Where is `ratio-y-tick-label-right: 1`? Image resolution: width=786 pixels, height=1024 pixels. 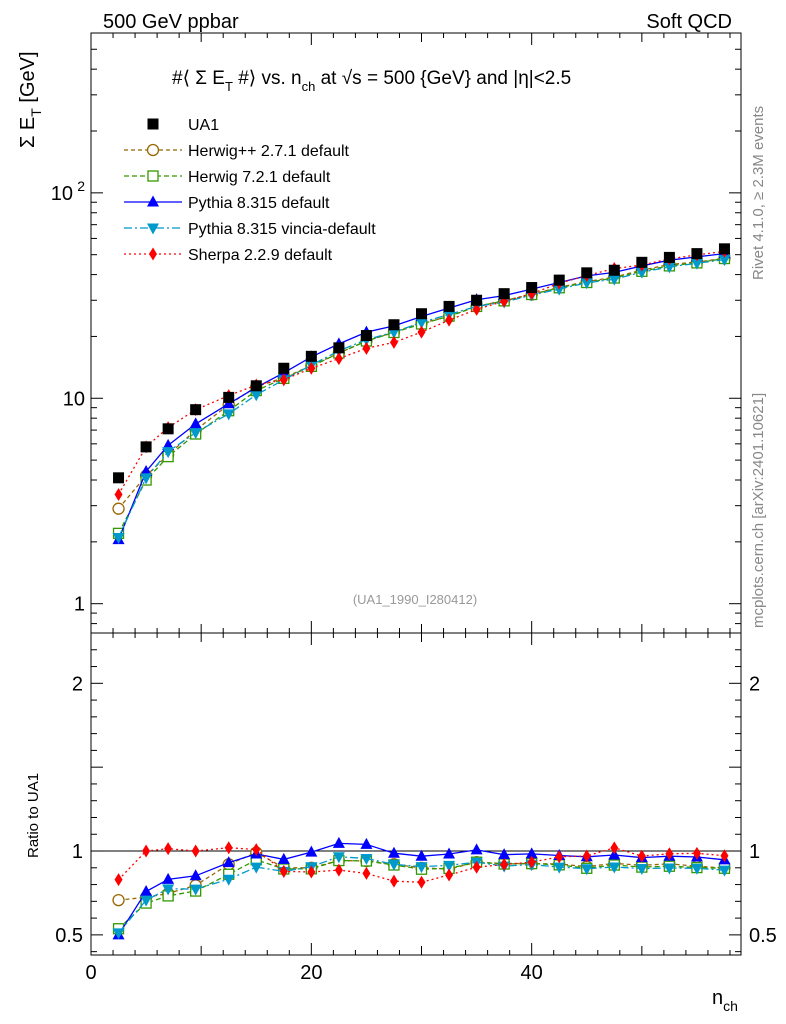 ratio-y-tick-label-right: 1 is located at coordinates (754, 852).